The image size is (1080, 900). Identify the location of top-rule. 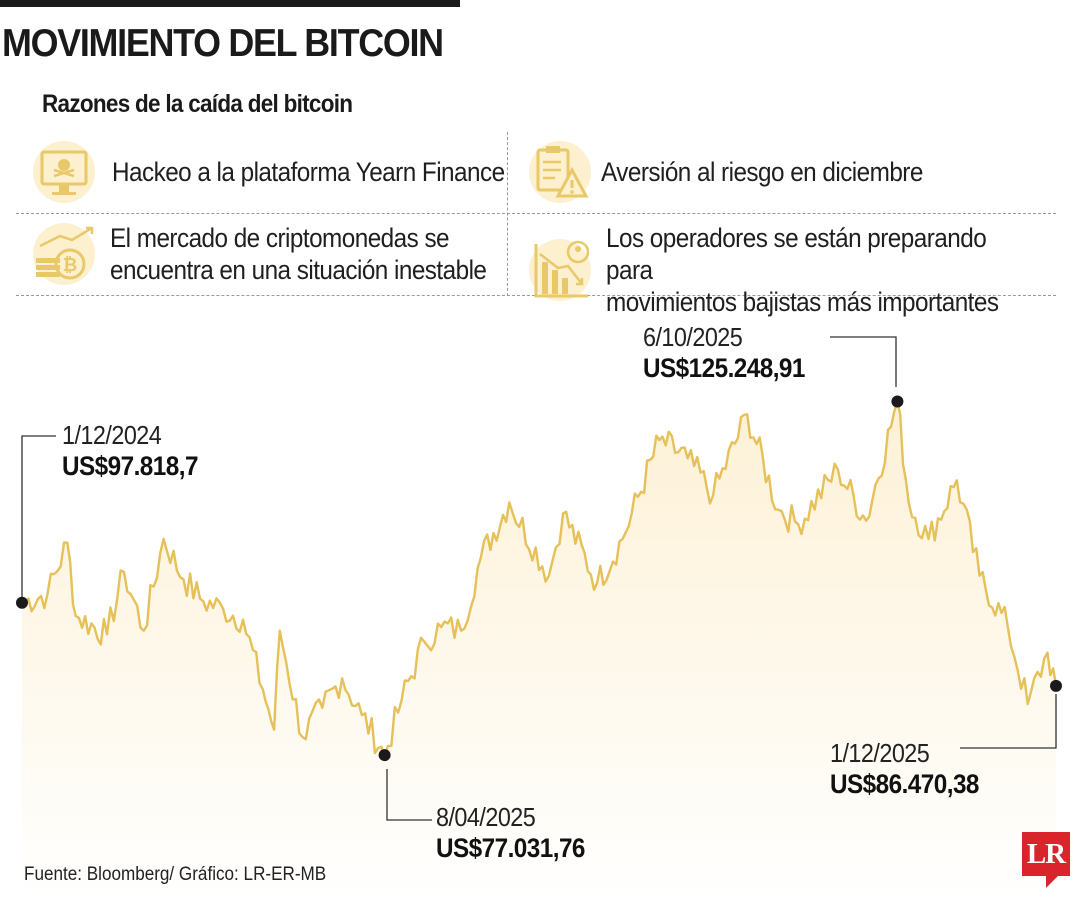
(230, 3).